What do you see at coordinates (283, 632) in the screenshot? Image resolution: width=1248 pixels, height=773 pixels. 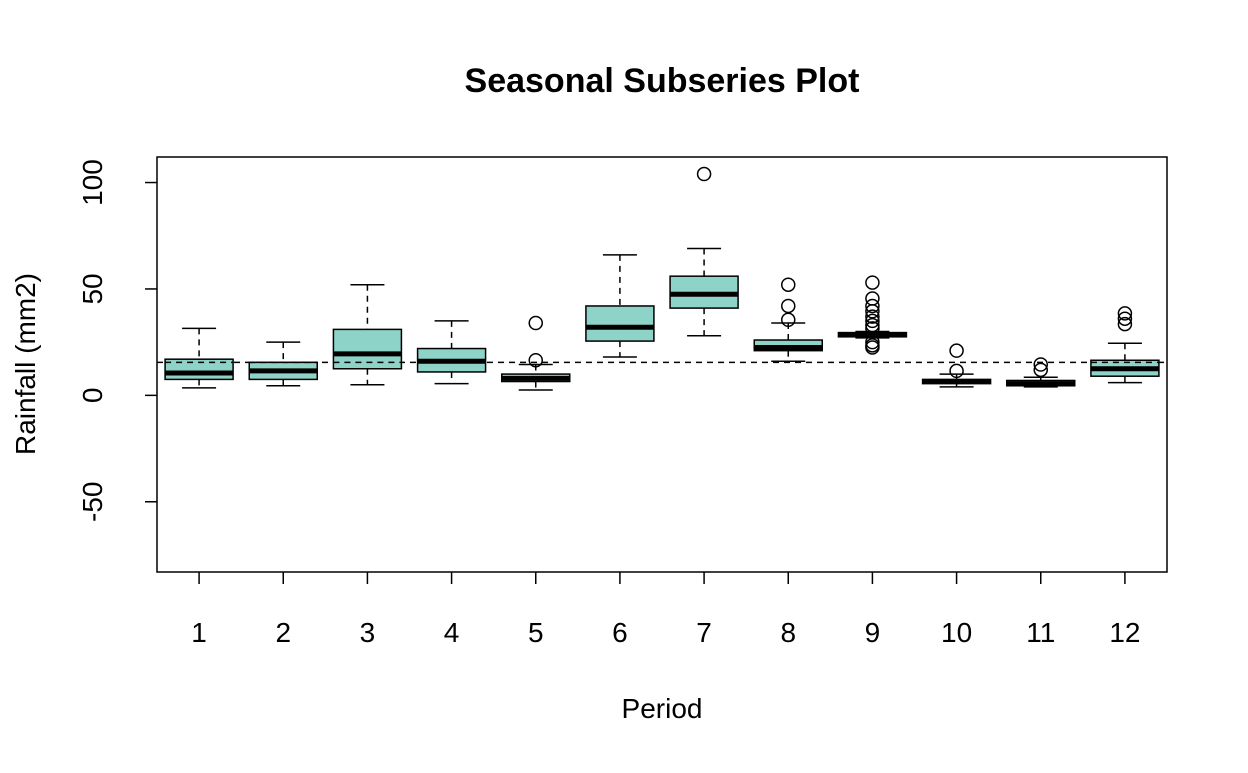 I see `x-tick-label: 2` at bounding box center [283, 632].